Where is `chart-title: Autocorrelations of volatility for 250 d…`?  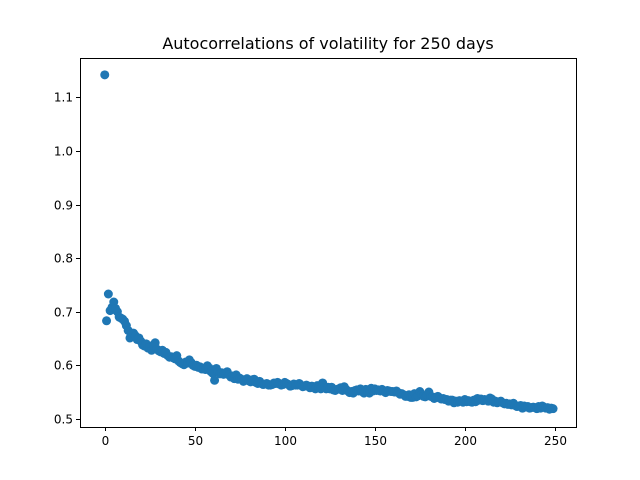 chart-title: Autocorrelations of volatility for 250 d… is located at coordinates (327, 43).